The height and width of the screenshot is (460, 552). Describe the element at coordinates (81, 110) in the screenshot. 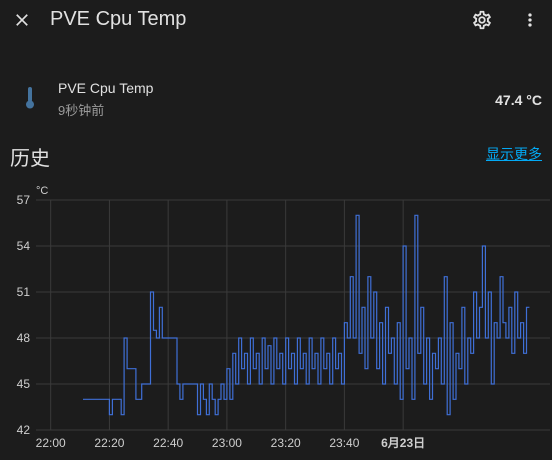

I see `entity-last-changed: 9秒钟前` at that location.